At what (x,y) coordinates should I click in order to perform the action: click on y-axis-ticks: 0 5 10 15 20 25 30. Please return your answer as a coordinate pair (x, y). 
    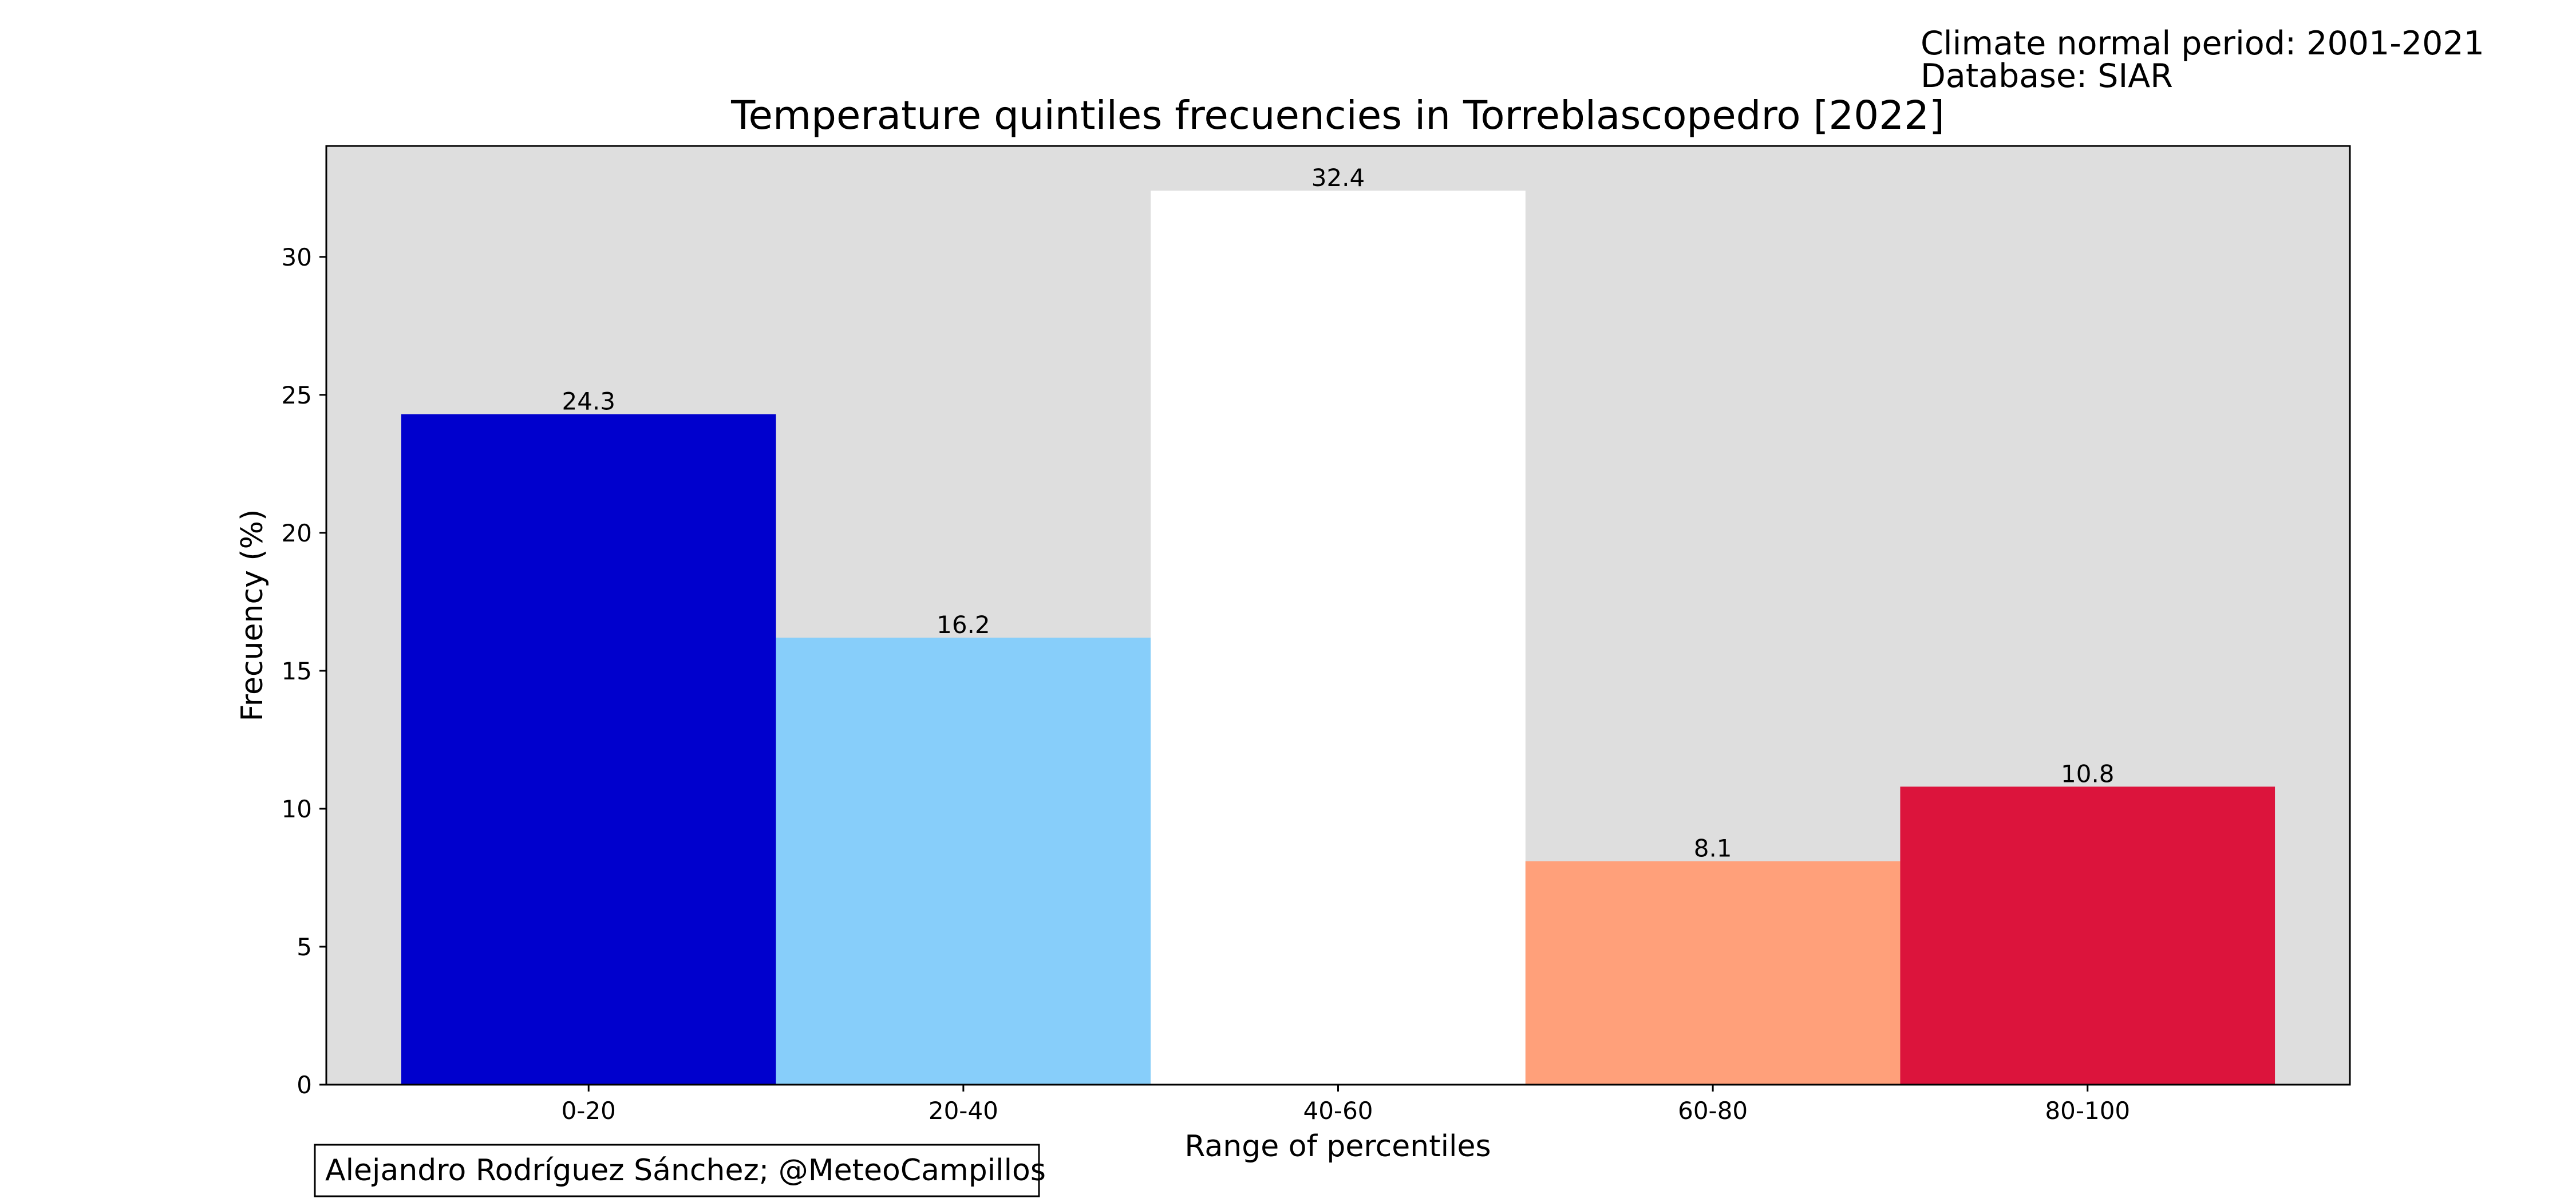
    Looking at the image, I should click on (304, 671).